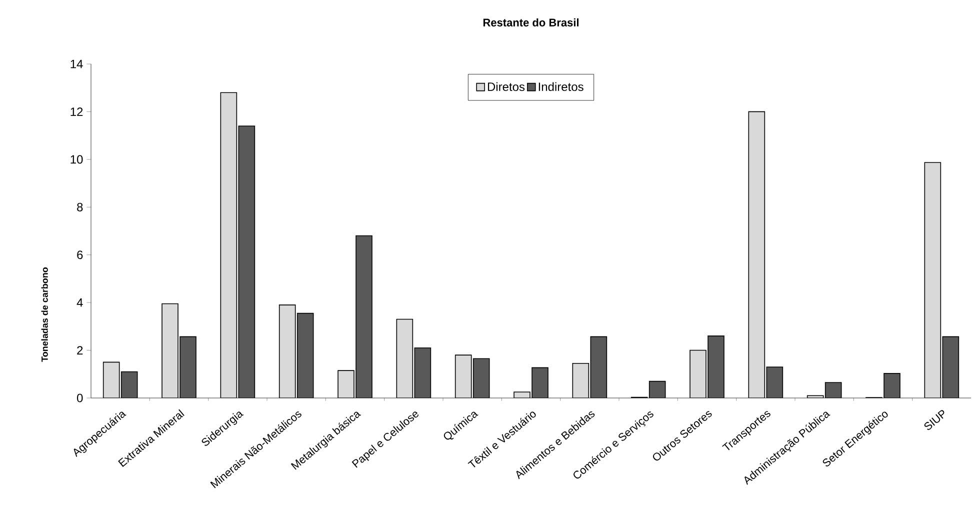 The image size is (977, 518). What do you see at coordinates (506, 87) in the screenshot?
I see `legend-label: Diretos` at bounding box center [506, 87].